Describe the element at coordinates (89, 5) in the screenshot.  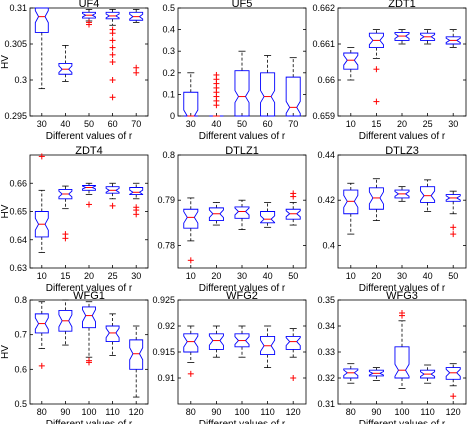
I see `subplot-title: UF4` at that location.